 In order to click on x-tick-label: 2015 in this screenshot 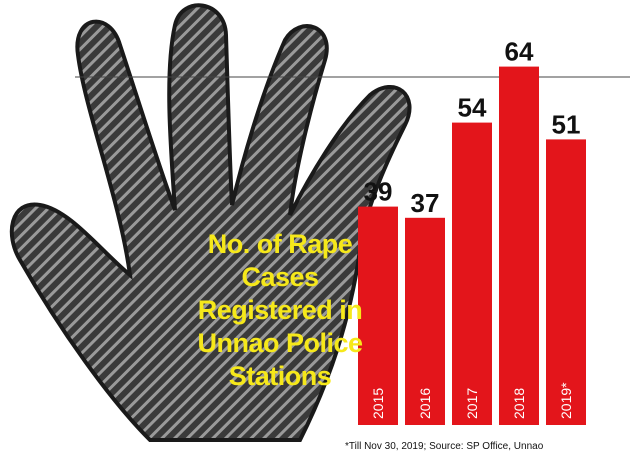, I will do `click(378, 403)`.